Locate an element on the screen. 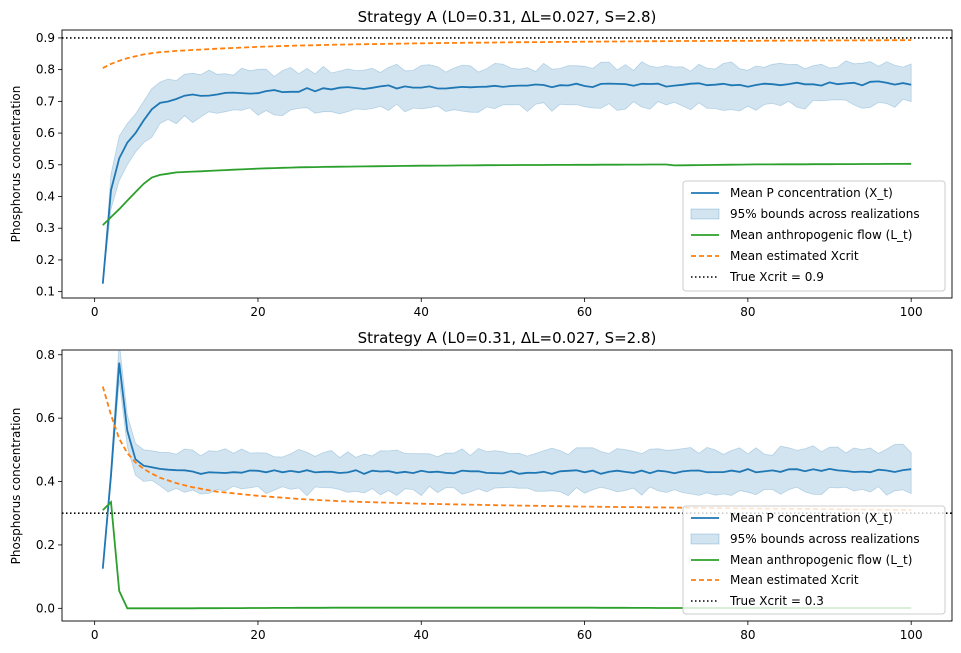  legend-label-t: True Xcrit = 0.3 is located at coordinates (776, 601).